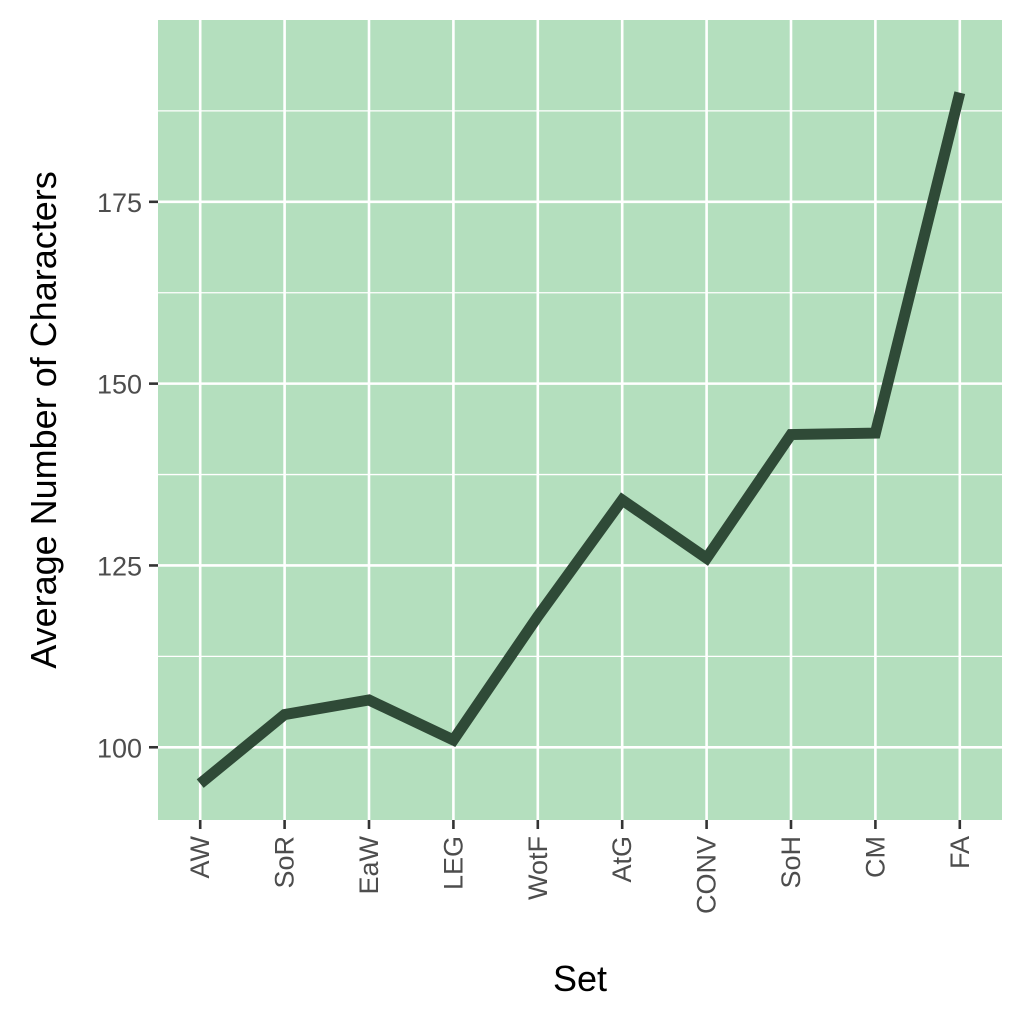  Describe the element at coordinates (580, 978) in the screenshot. I see `x-axis-title: Set` at that location.